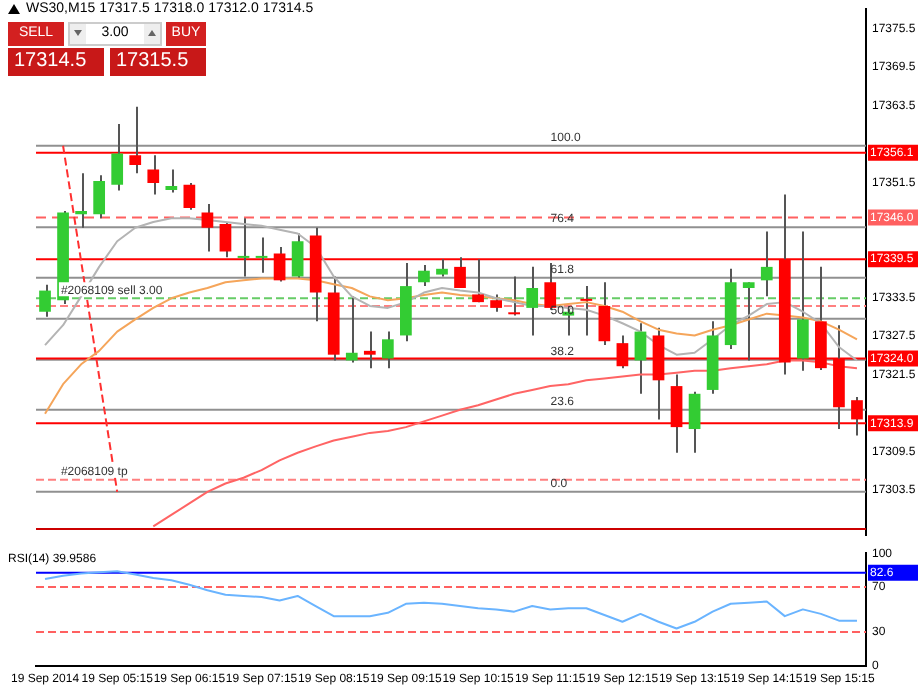  I want to click on annotation: 17315.5, so click(158, 62).